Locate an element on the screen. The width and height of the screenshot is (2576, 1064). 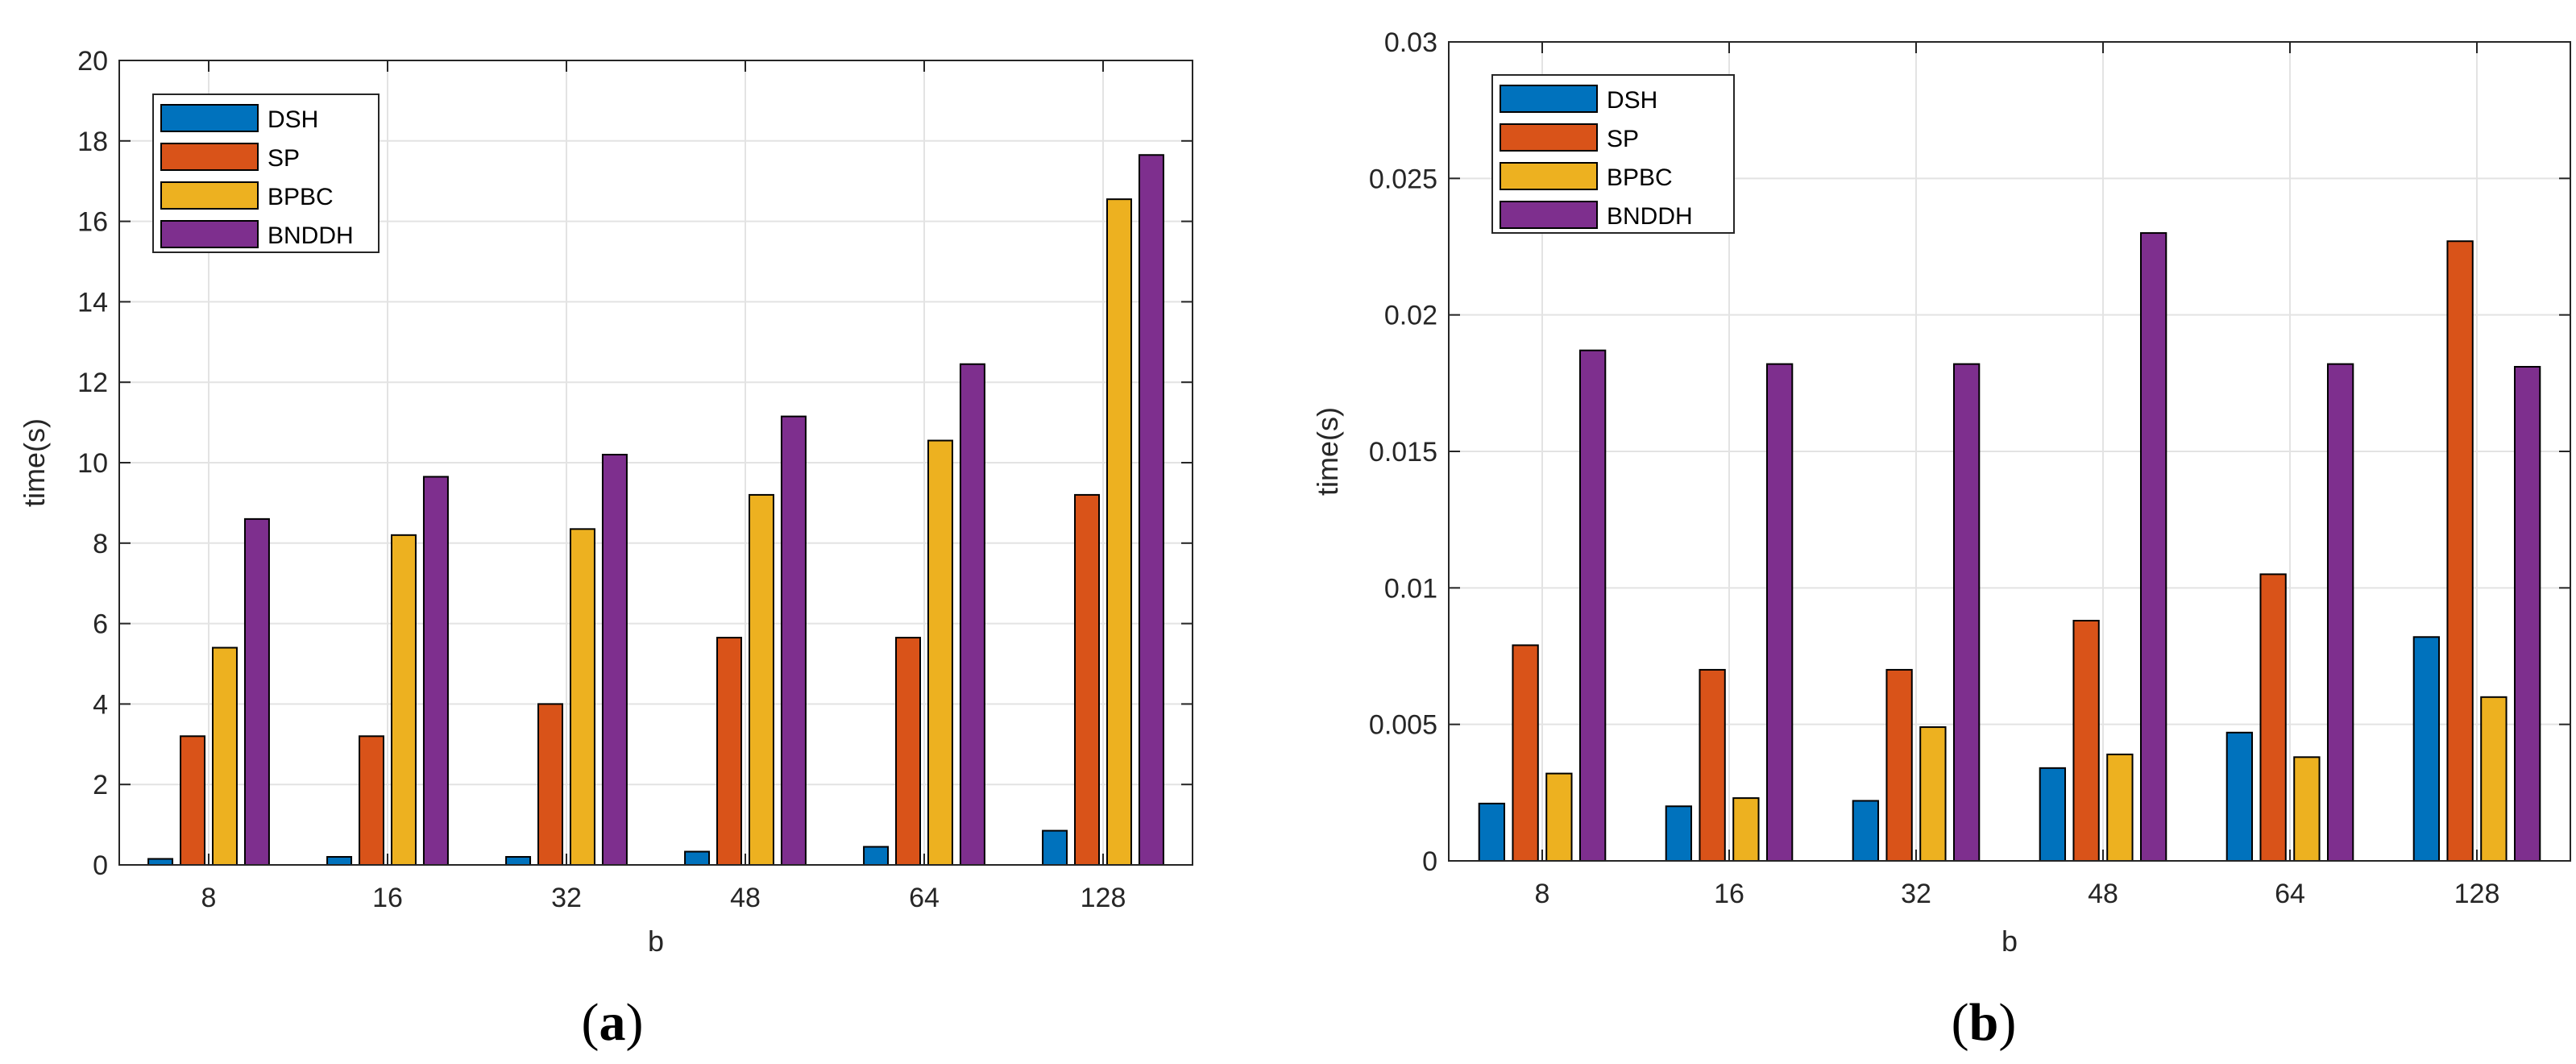
y-tick-label: 0.01 is located at coordinates (1410, 588).